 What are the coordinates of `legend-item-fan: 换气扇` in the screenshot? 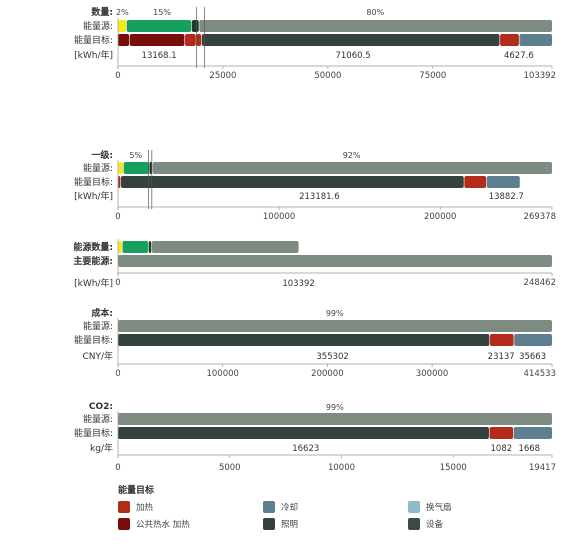 It's located at (480, 507).